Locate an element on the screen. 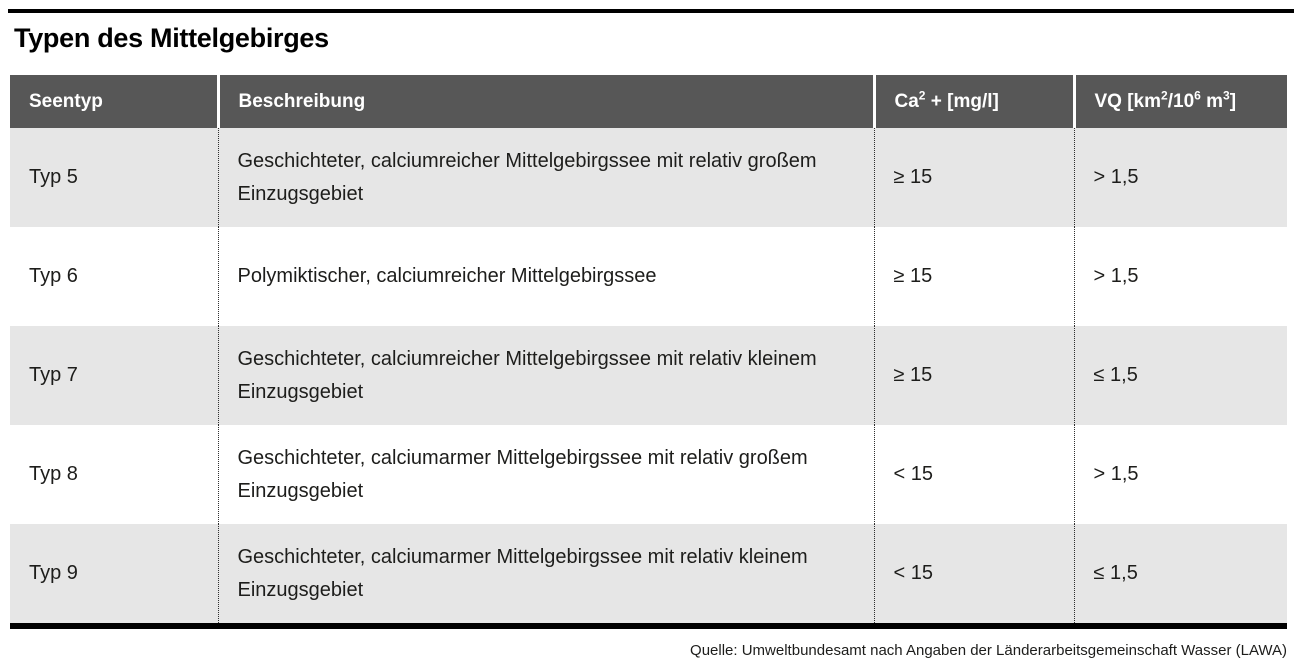 The width and height of the screenshot is (1303, 669). bottom-rule is located at coordinates (648, 626).